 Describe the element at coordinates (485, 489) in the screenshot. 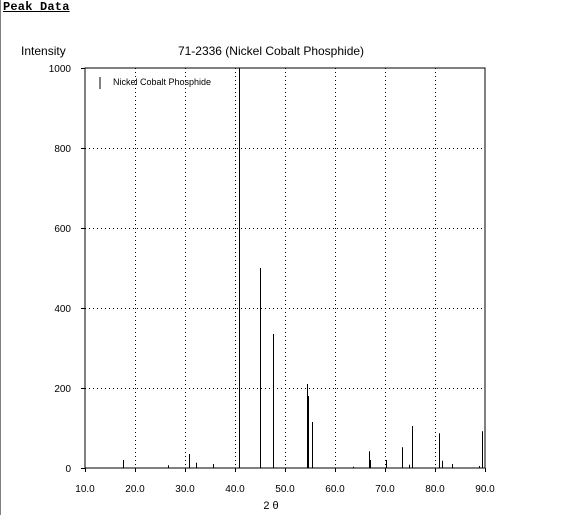

I see `x-tick-label: 90.0` at that location.